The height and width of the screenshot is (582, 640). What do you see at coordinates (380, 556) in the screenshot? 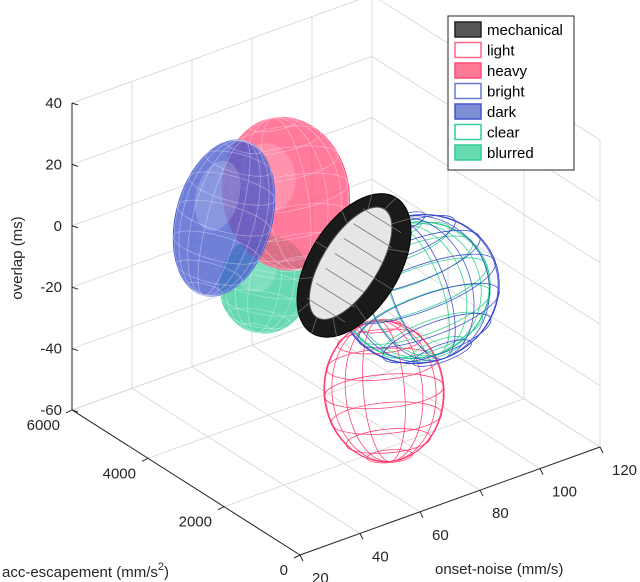
I see `x-tick-label: 40` at bounding box center [380, 556].